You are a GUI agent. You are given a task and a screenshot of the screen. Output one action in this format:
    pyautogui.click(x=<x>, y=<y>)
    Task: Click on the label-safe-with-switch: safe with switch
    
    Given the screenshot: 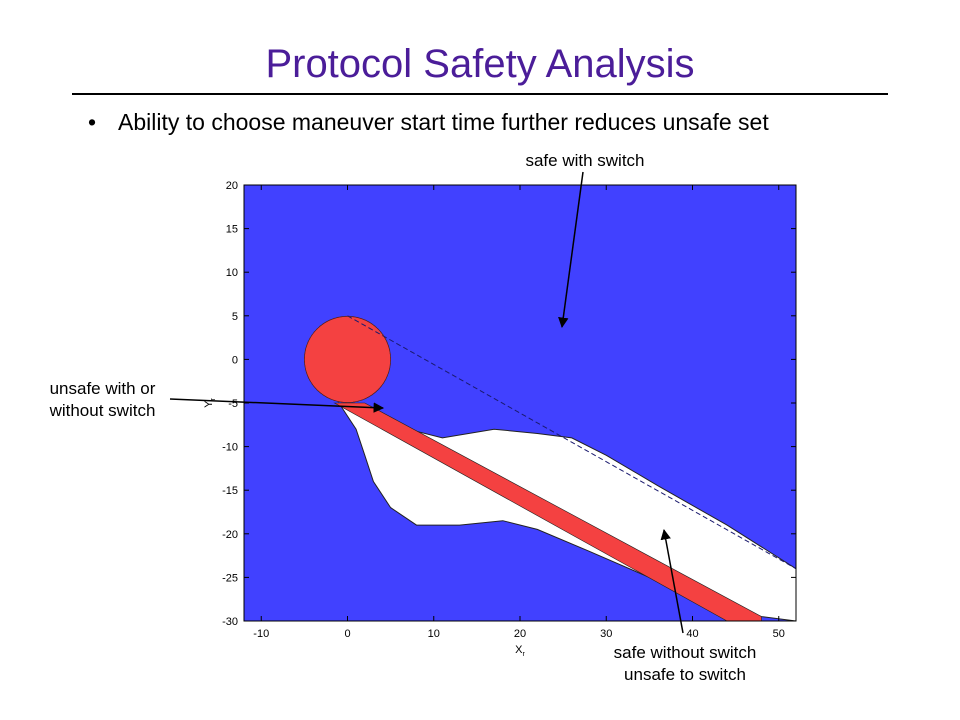 What is the action you would take?
    pyautogui.click(x=585, y=160)
    